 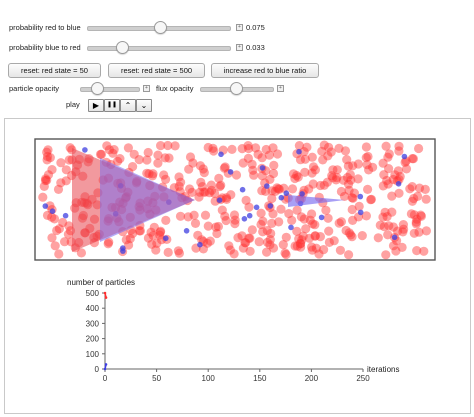 I want to click on reset-red-500-button: reset: red state = 500, so click(x=156, y=70).